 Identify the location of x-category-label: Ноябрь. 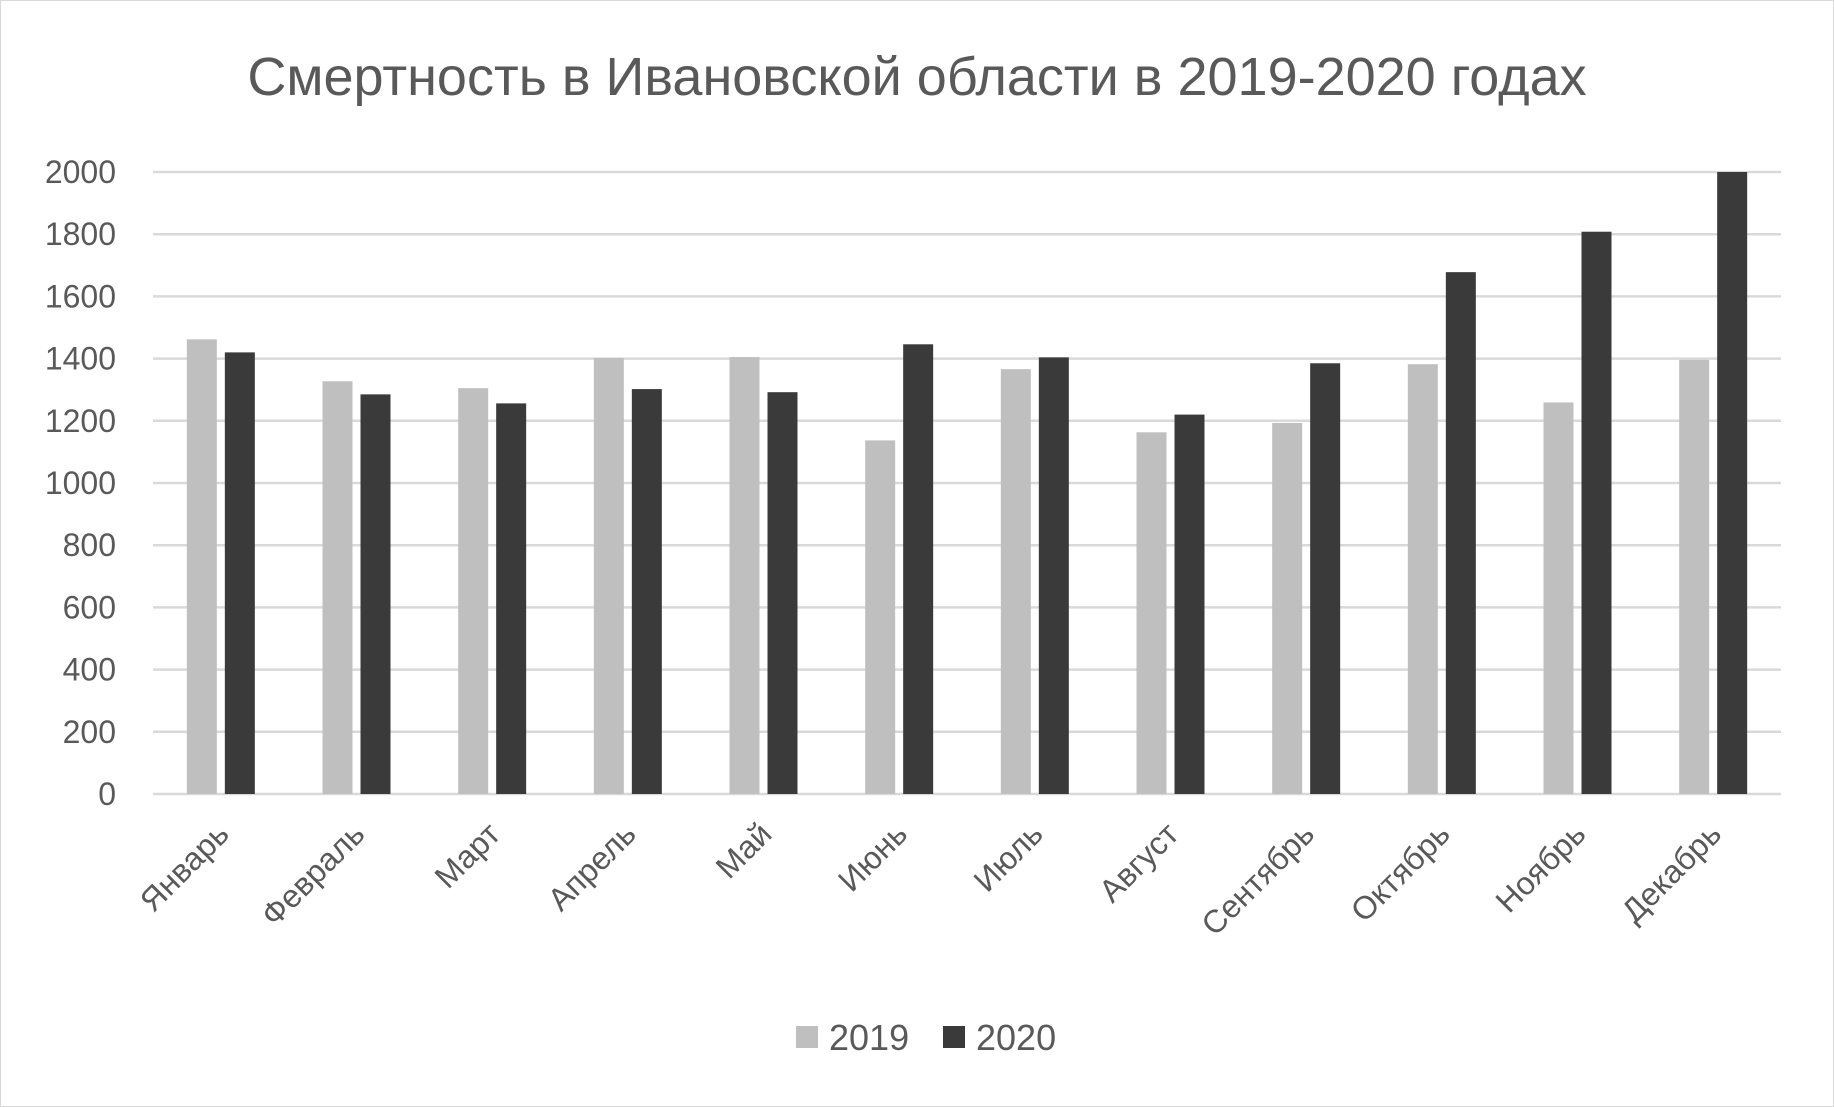
(1540, 867).